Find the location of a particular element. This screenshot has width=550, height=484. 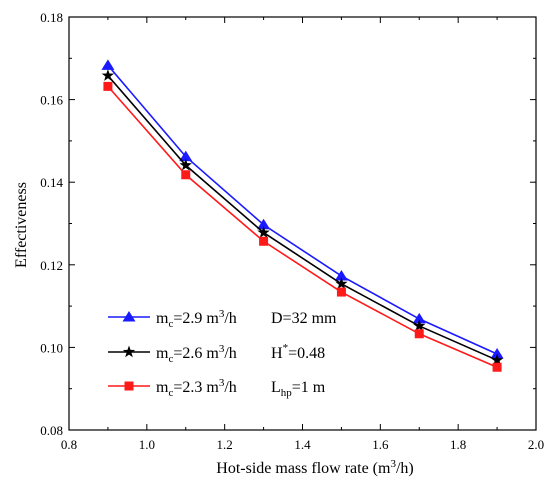

x-axis-title-sup: 3 is located at coordinates (393, 464).